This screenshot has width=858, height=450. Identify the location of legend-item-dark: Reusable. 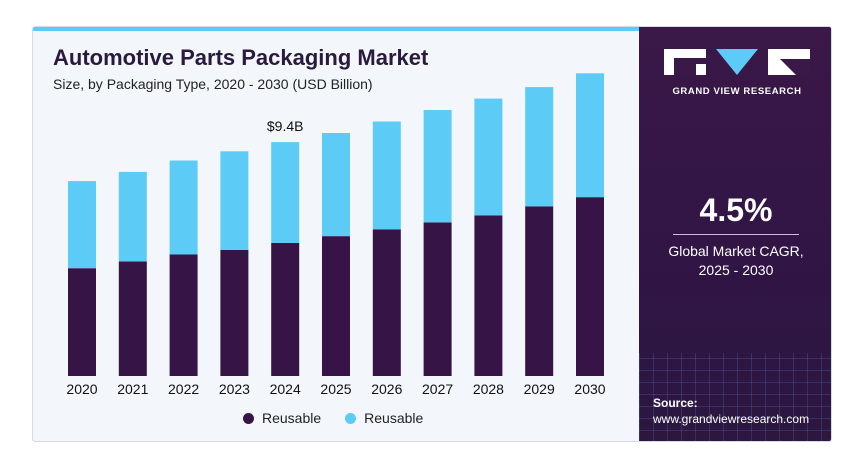
(282, 418).